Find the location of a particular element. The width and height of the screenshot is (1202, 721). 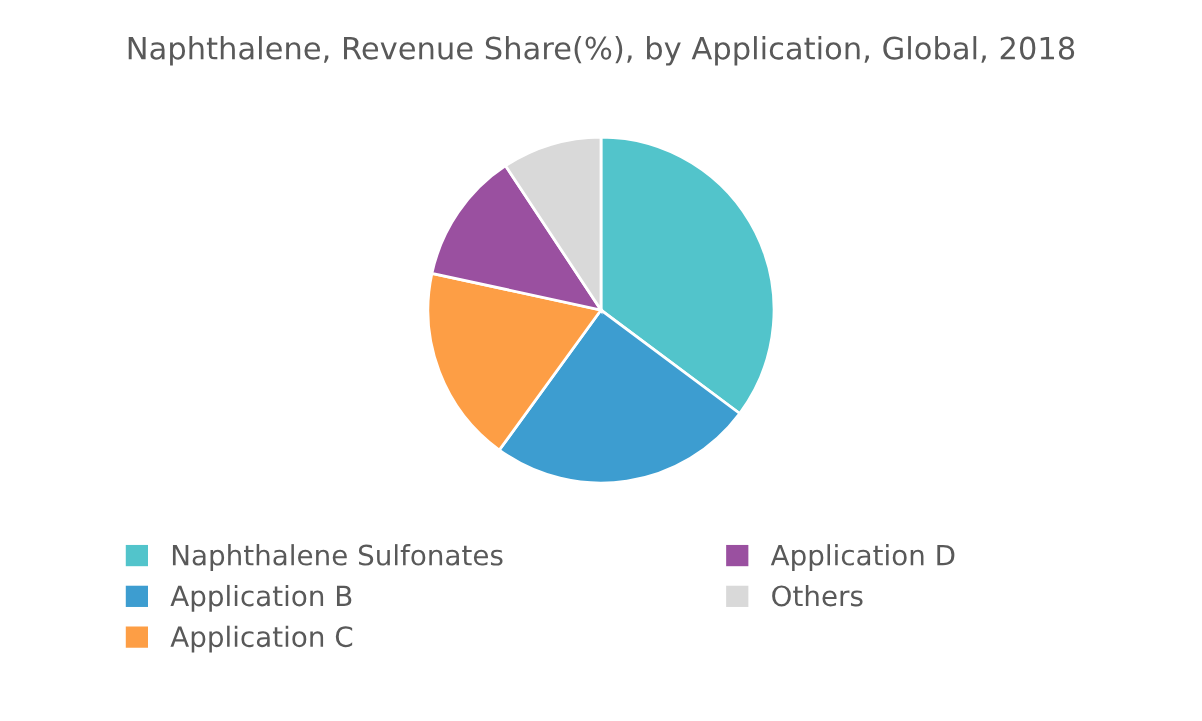

legend-label: Application C is located at coordinates (261, 639).